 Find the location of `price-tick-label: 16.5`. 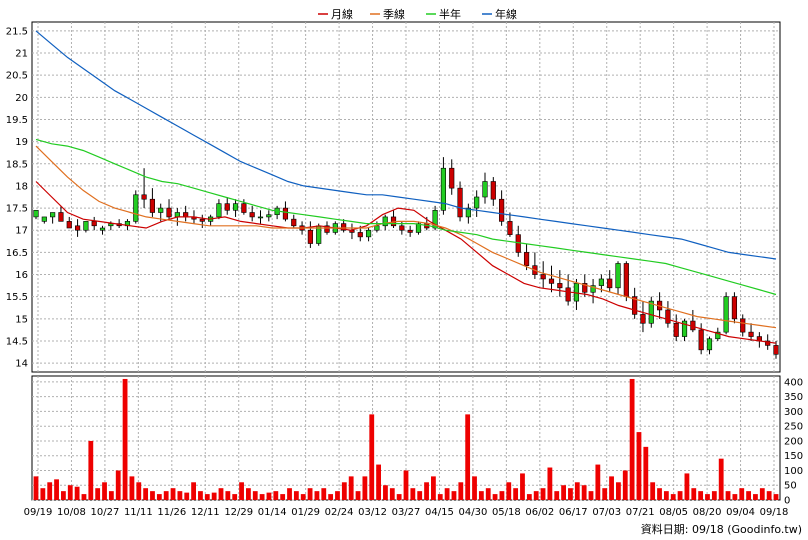

price-tick-label: 16.5 is located at coordinates (17, 253).